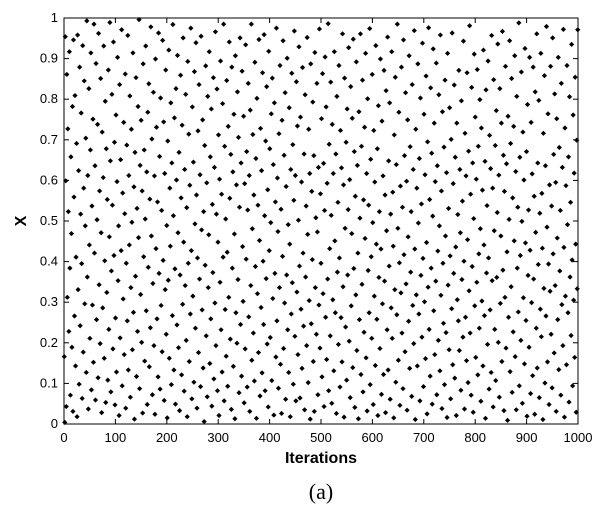 The width and height of the screenshot is (600, 510). What do you see at coordinates (49, 382) in the screenshot?
I see `y-tick-label: 0.1` at bounding box center [49, 382].